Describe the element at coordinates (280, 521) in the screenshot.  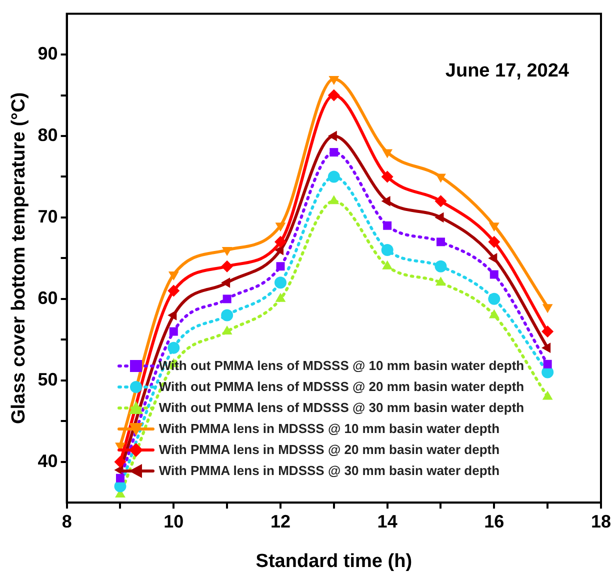
I see `x-tick-label: 12` at that location.